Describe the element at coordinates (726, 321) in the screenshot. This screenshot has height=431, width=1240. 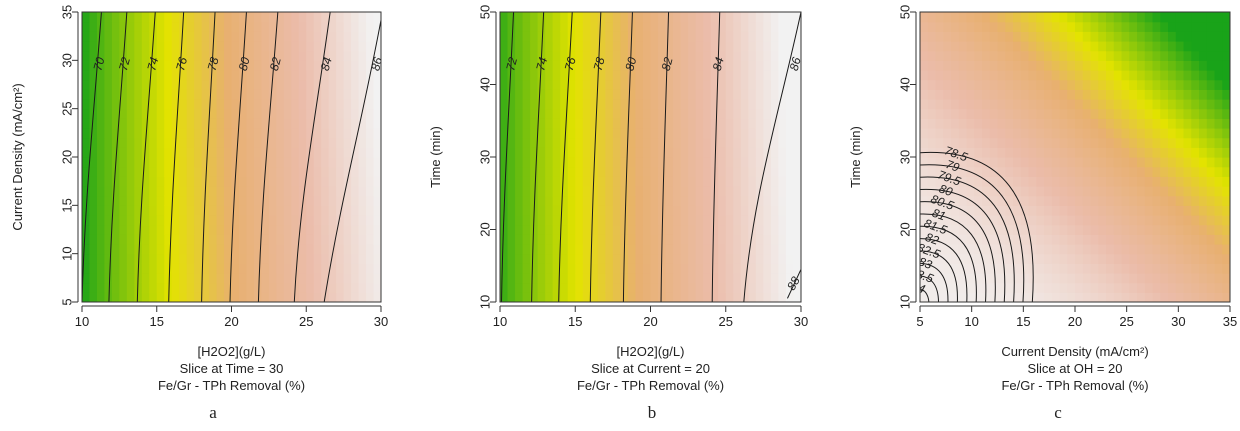
I see `x-tick-label: 25` at that location.